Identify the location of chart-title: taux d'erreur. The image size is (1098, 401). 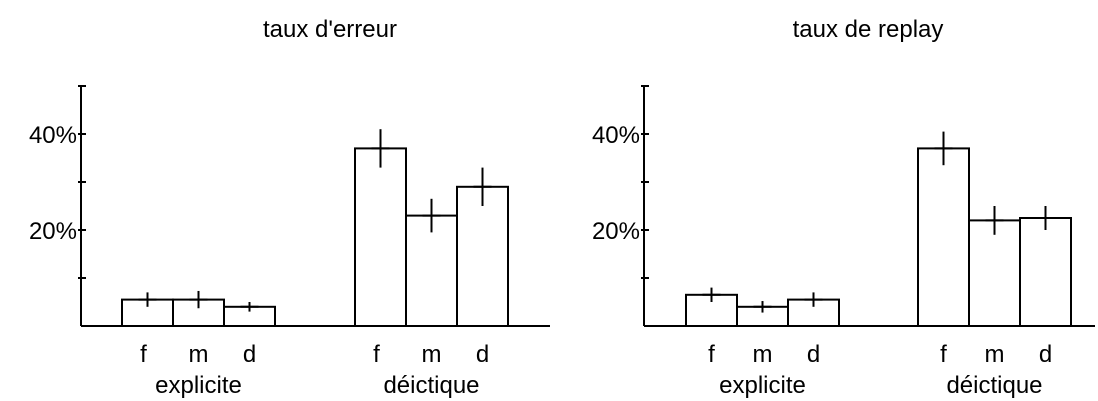
(330, 29).